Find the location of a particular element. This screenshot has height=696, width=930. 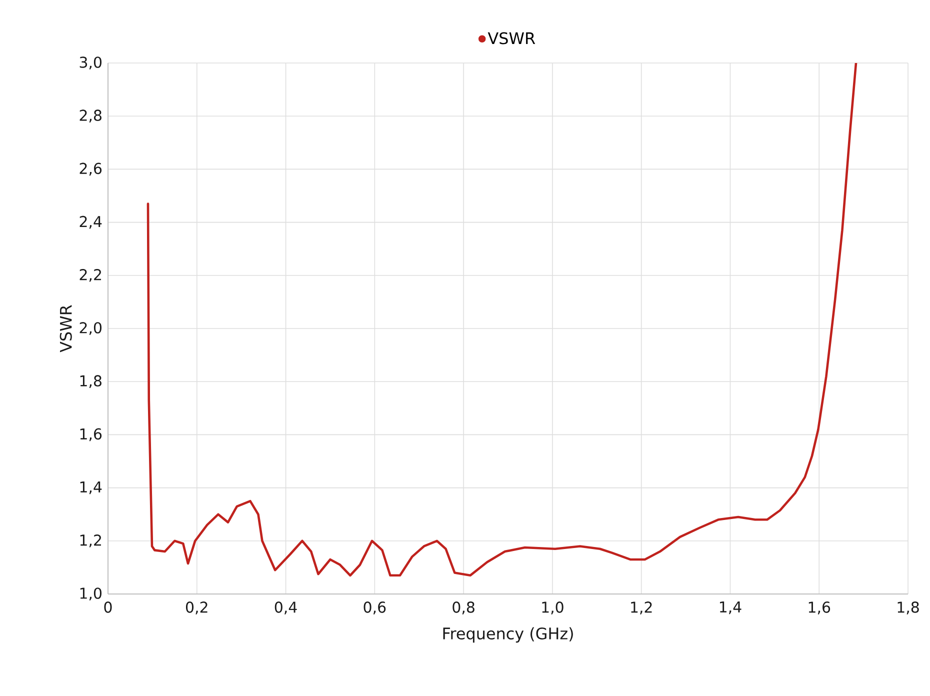

x-tick-label: 1,2 is located at coordinates (641, 608).